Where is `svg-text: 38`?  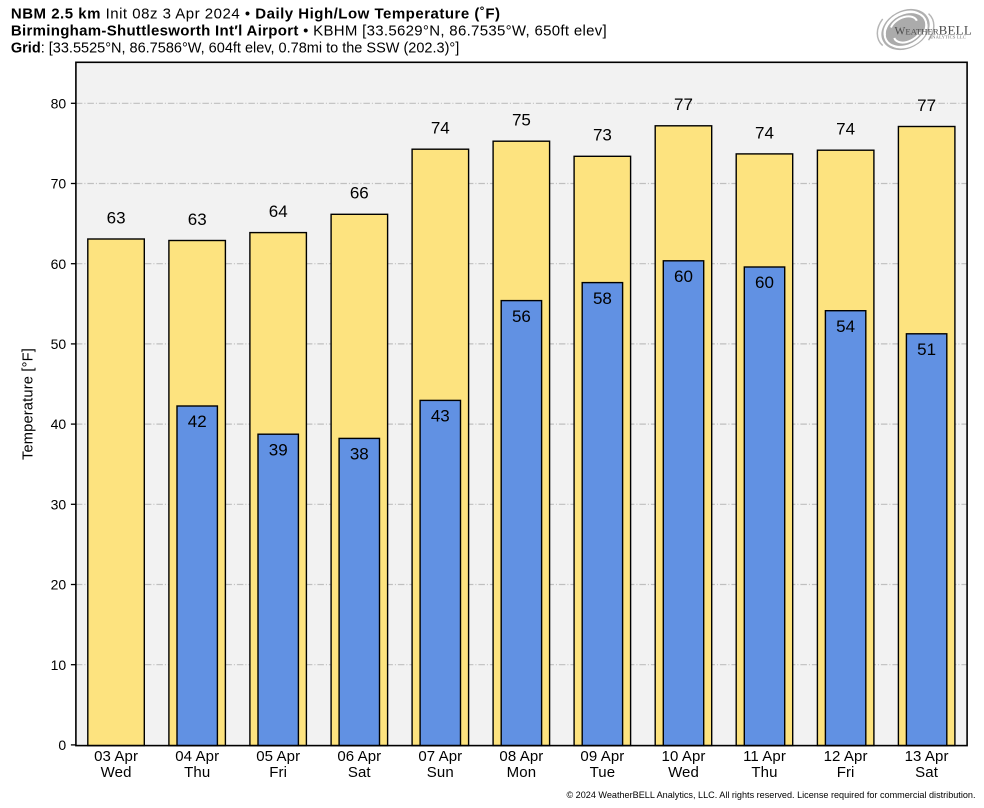
svg-text: 38 is located at coordinates (359, 454).